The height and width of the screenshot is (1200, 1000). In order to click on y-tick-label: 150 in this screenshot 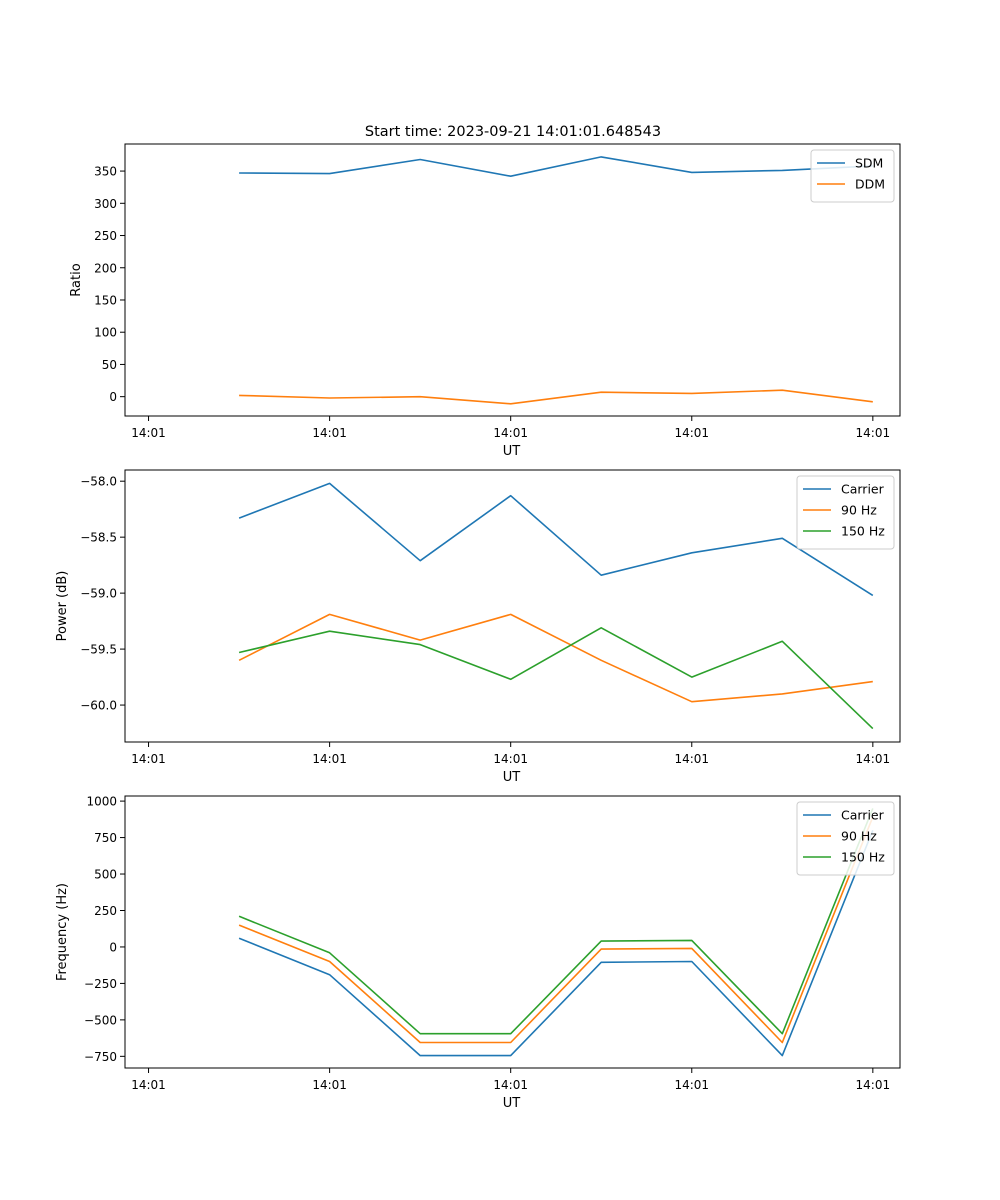, I will do `click(105, 300)`.